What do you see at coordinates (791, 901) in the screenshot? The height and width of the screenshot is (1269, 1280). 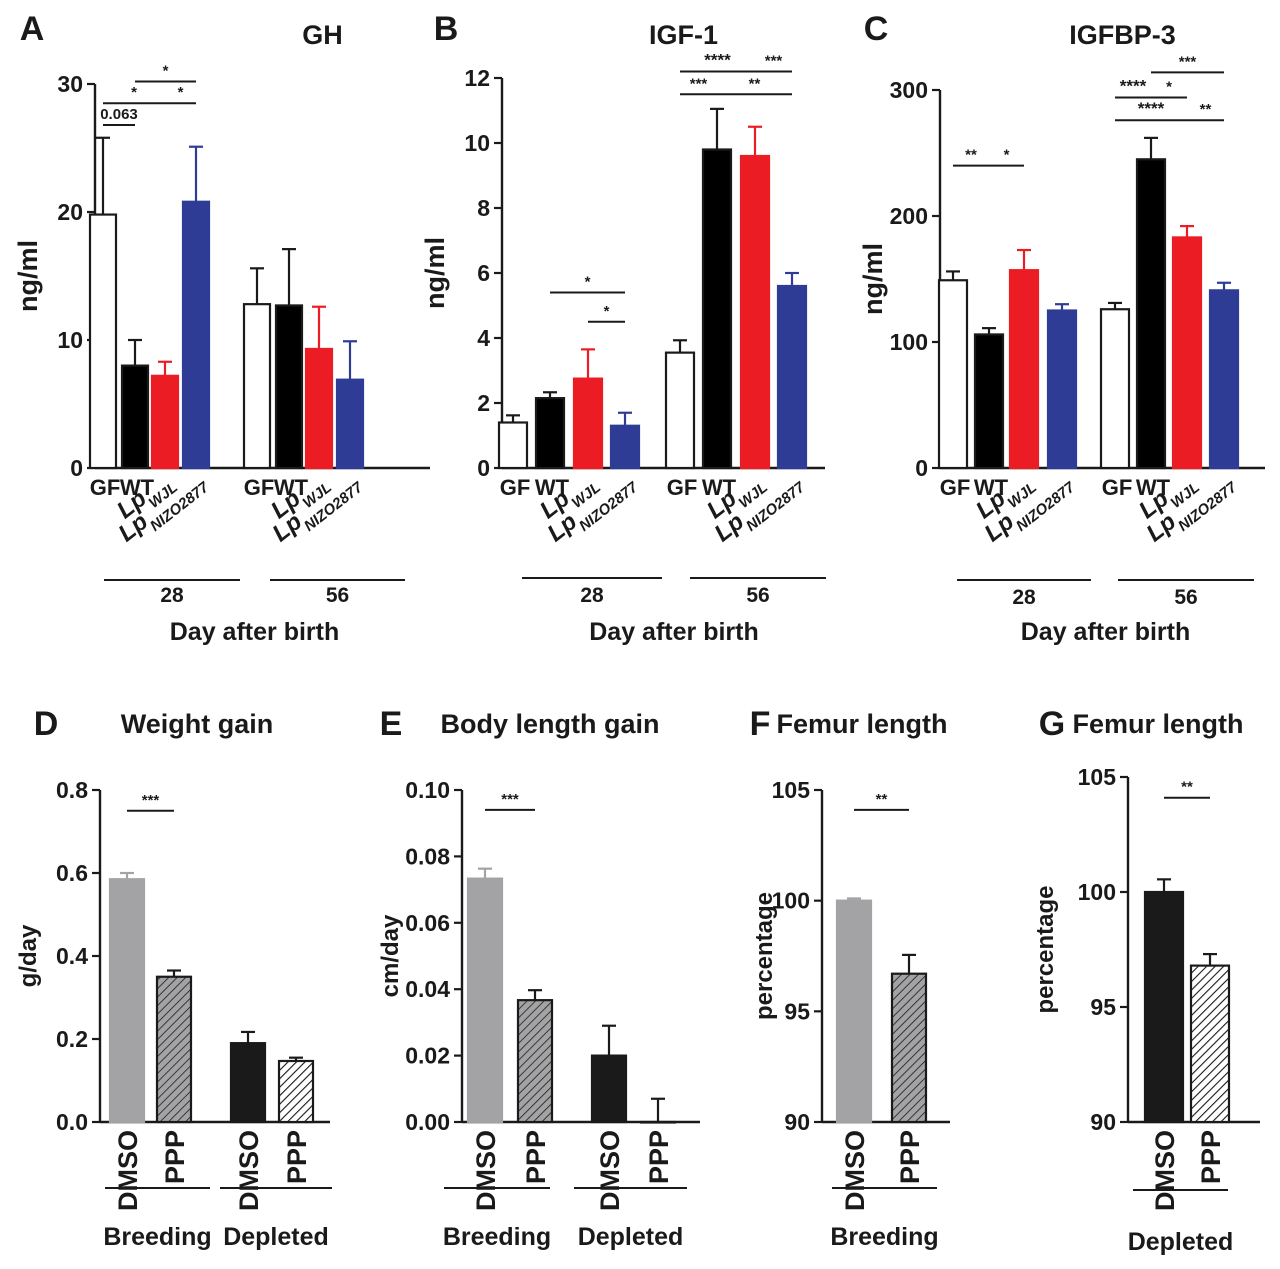 I see `y-tick-label: 100` at bounding box center [791, 901].